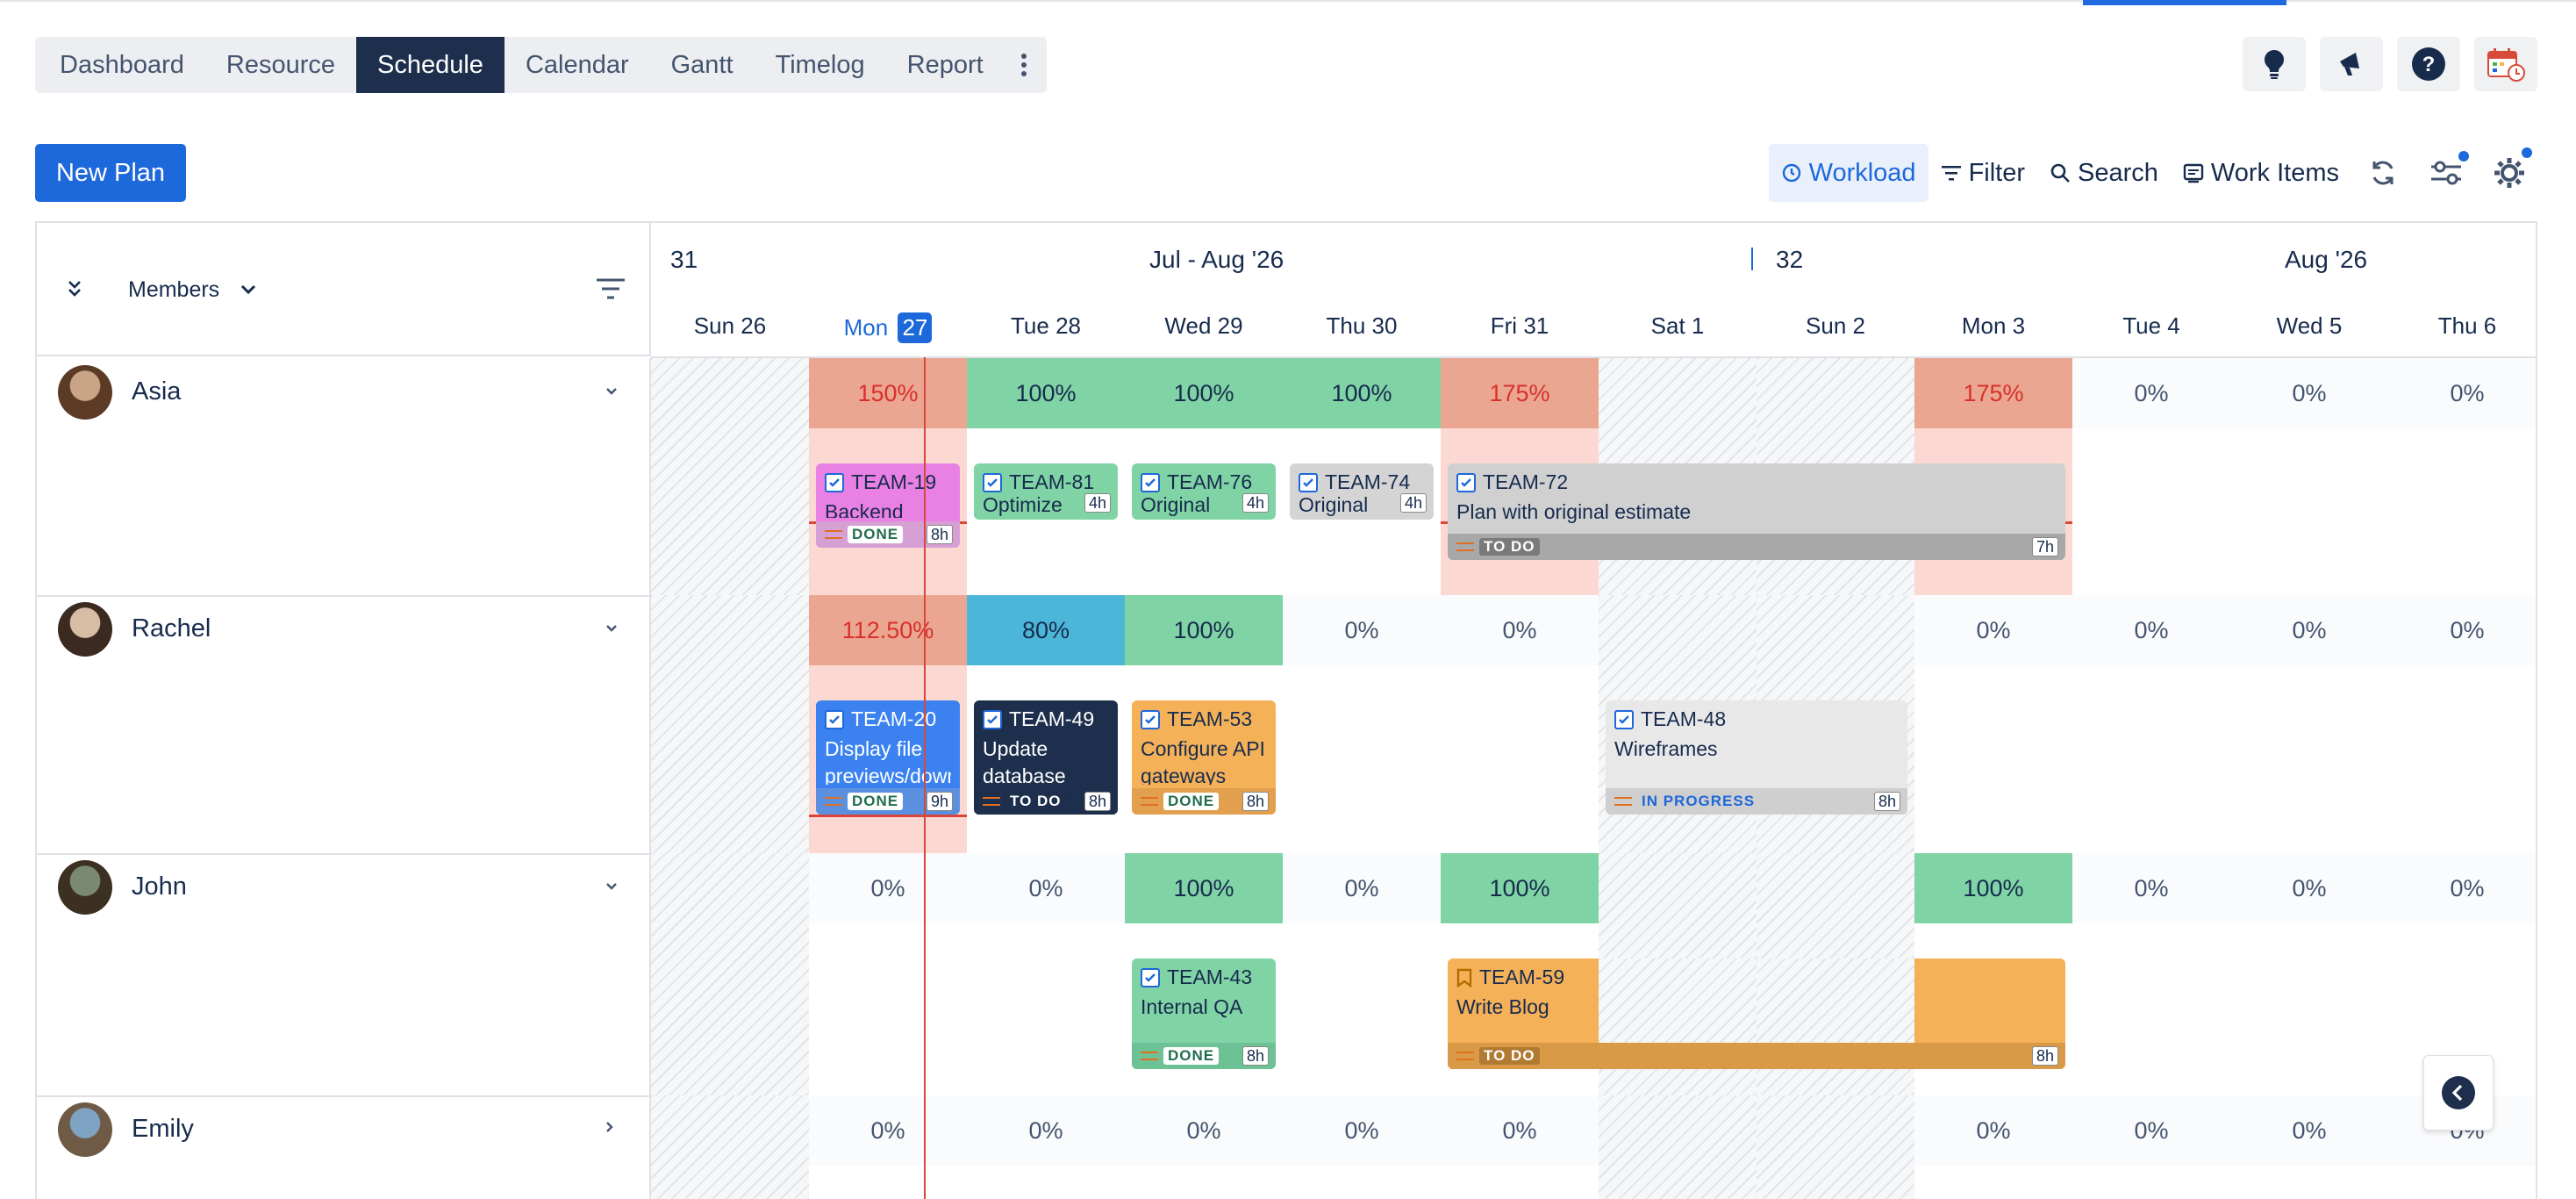 Image resolution: width=2576 pixels, height=1199 pixels. Describe the element at coordinates (1046, 757) in the screenshot. I see `task-card: TEAM-49 Update database TO DO 8h` at that location.